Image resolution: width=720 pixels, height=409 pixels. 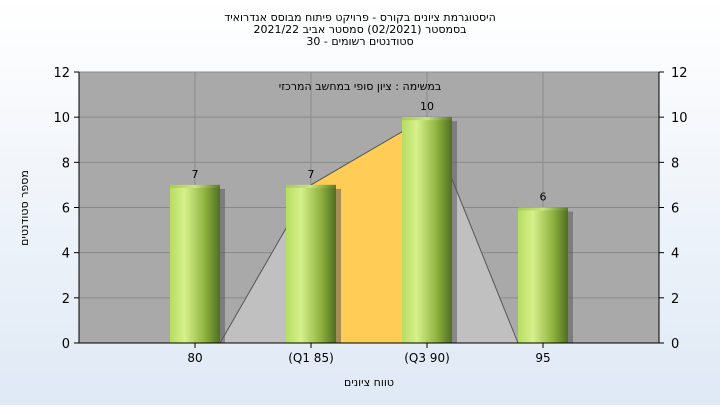 I want to click on chart-title-line-2: בסמסטר (02/2021) סמסטר אביב 2021/22, so click(x=359, y=29).